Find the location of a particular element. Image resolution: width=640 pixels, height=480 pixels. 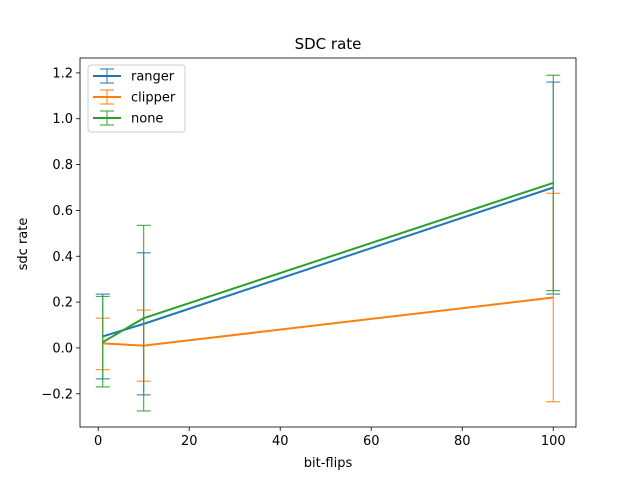

x-tick-label: 0 is located at coordinates (98, 441).